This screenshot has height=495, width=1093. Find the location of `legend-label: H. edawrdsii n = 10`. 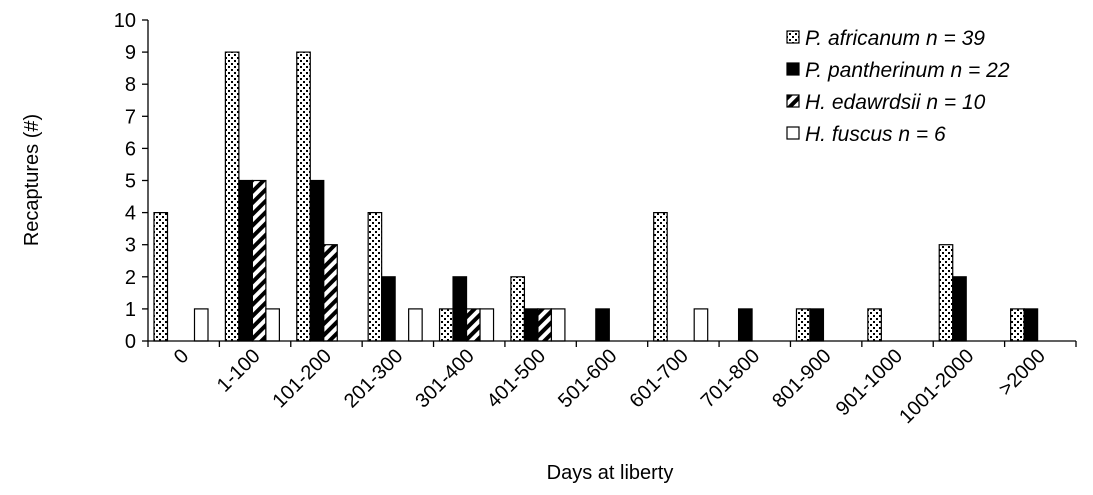

legend-label: H. edawrdsii n = 10 is located at coordinates (895, 102).